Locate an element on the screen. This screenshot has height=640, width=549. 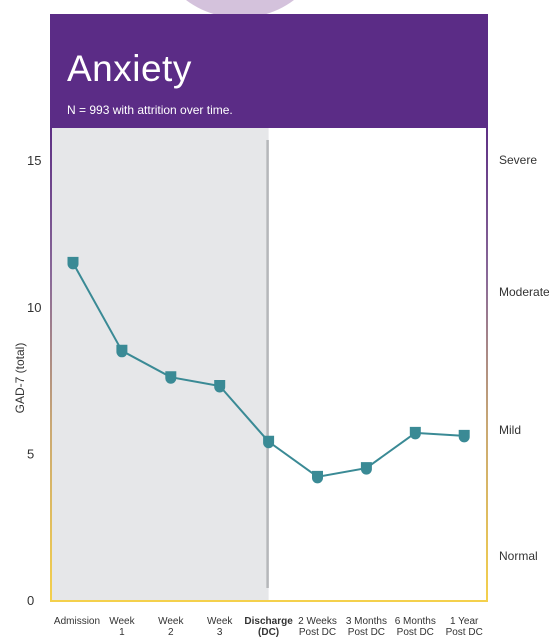
severity-label: Mild is located at coordinates (510, 430).